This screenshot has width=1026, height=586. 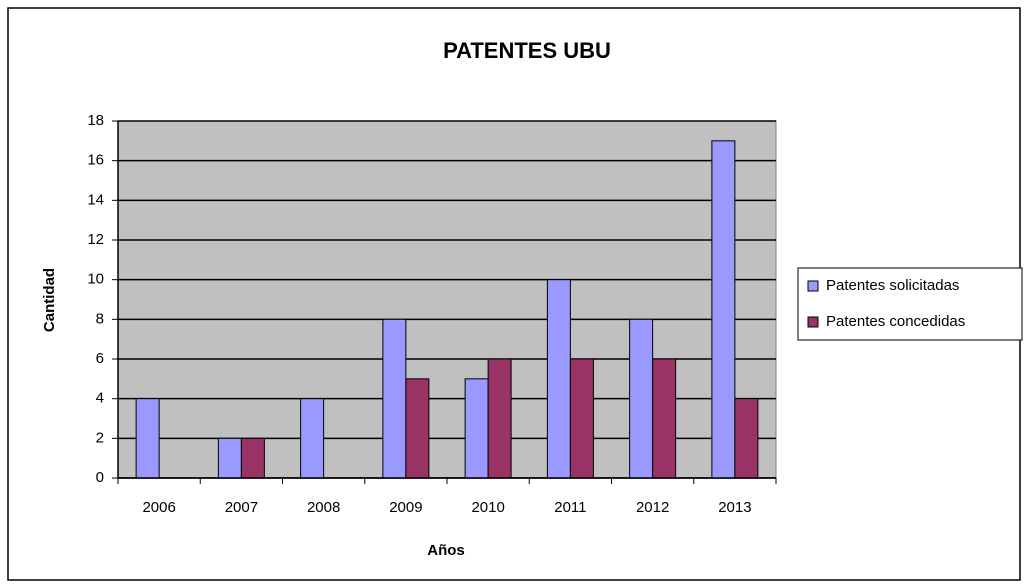 What do you see at coordinates (100, 437) in the screenshot?
I see `y-tick-label: 2` at bounding box center [100, 437].